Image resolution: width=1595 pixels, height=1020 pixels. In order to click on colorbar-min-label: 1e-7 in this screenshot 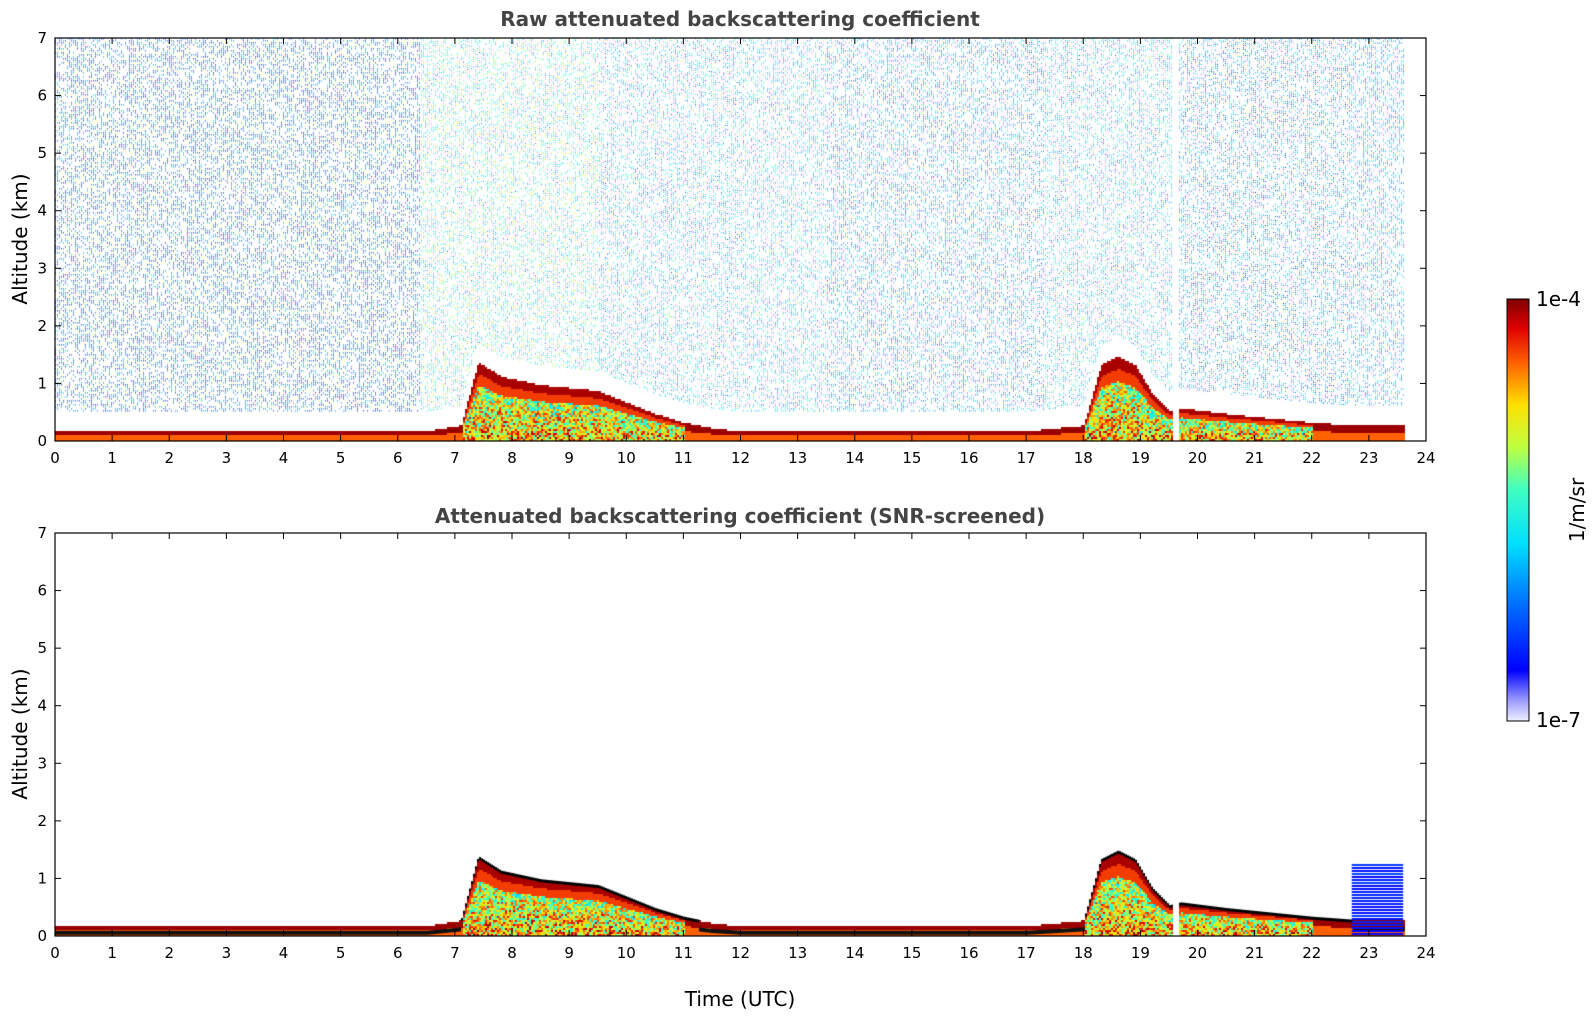, I will do `click(1558, 720)`.